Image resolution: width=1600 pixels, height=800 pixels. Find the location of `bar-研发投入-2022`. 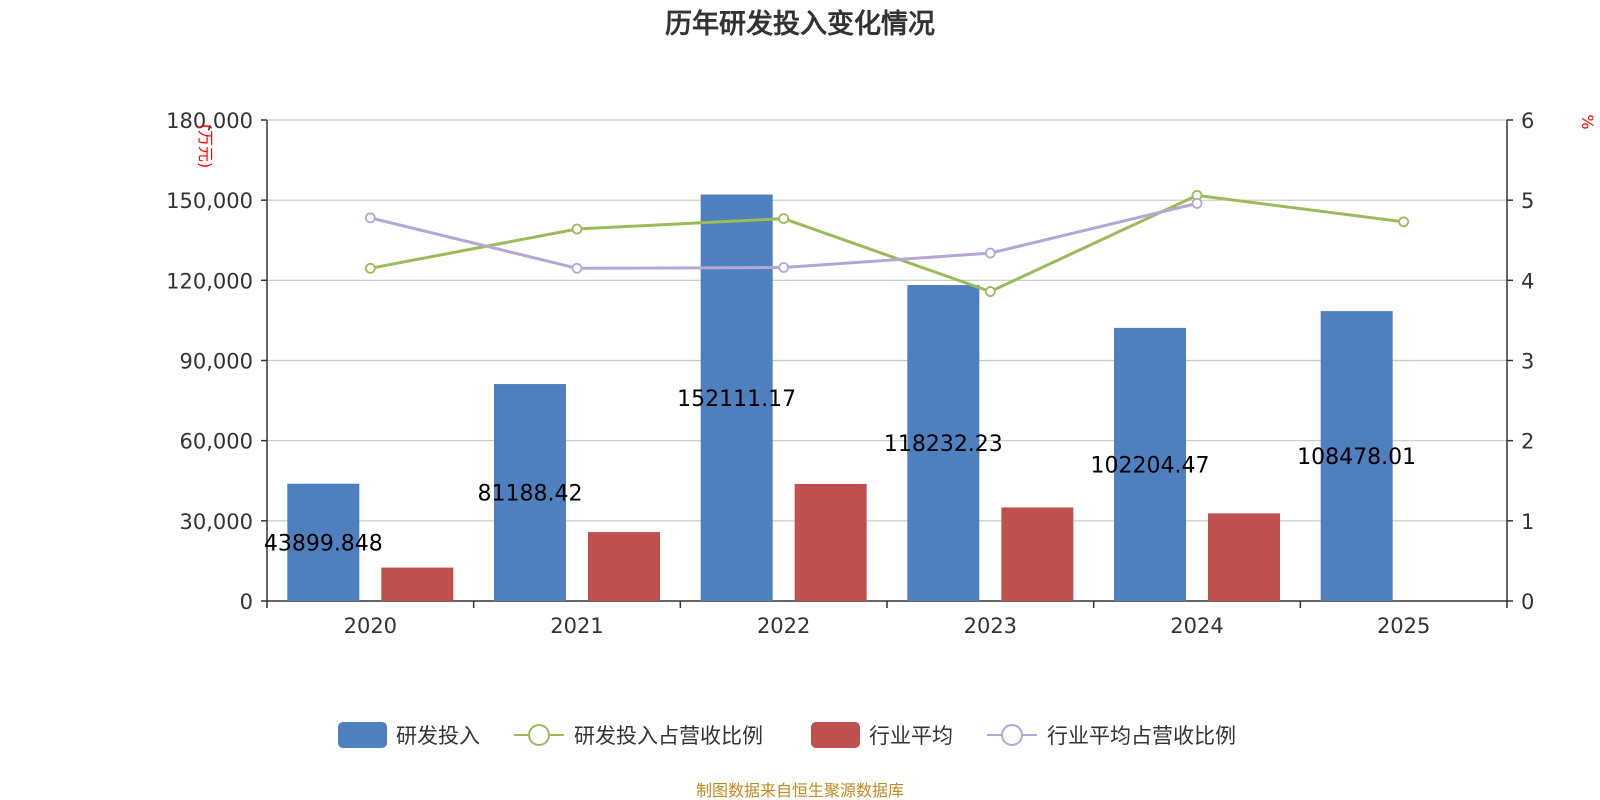

bar-研发投入-2022 is located at coordinates (736, 397).